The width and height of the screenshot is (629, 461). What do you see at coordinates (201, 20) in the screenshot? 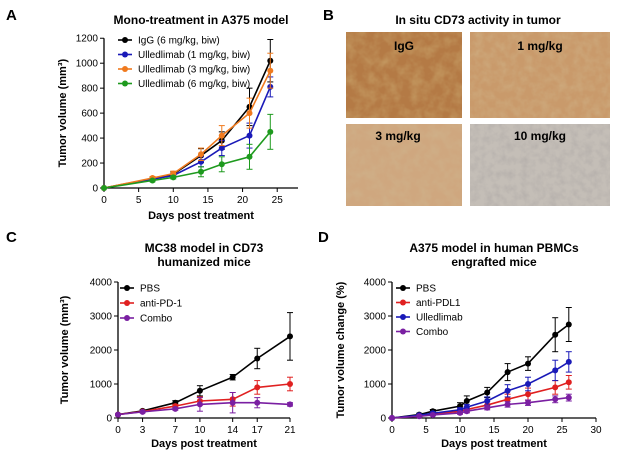
I see `chart-title: Mono-treatment in A375 model` at bounding box center [201, 20].